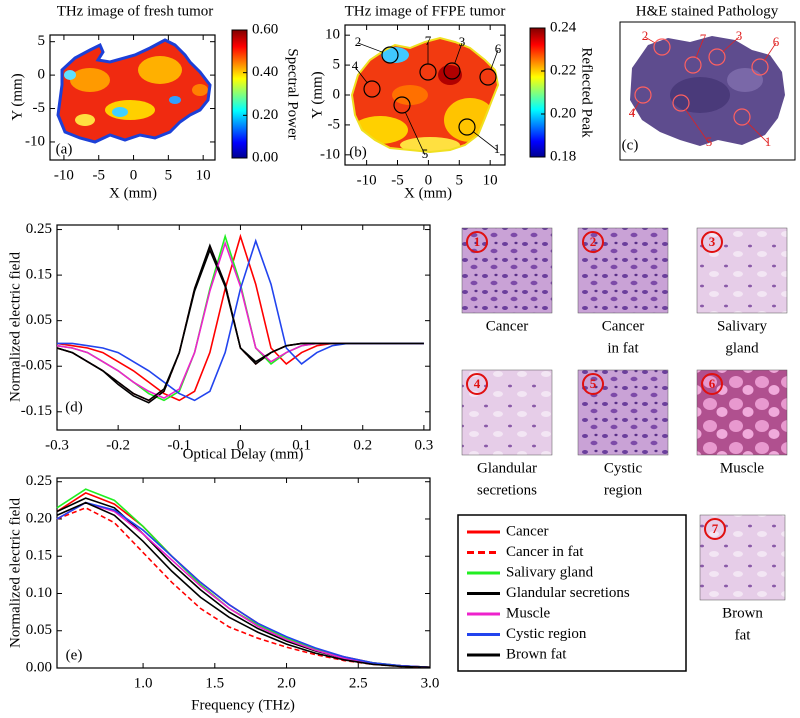 Image resolution: width=800 pixels, height=718 pixels. What do you see at coordinates (507, 326) in the screenshot?
I see `thumbnail-label: Cancer` at bounding box center [507, 326].